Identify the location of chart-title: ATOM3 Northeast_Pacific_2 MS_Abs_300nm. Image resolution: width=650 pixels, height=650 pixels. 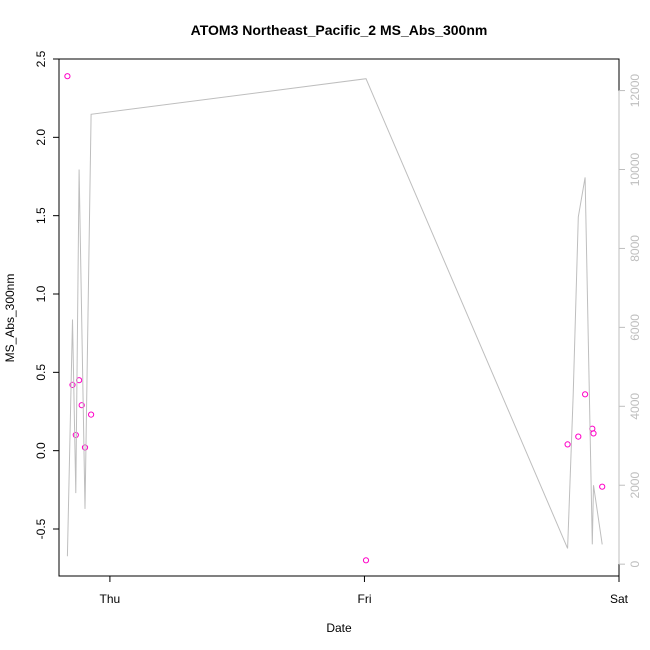
(339, 30).